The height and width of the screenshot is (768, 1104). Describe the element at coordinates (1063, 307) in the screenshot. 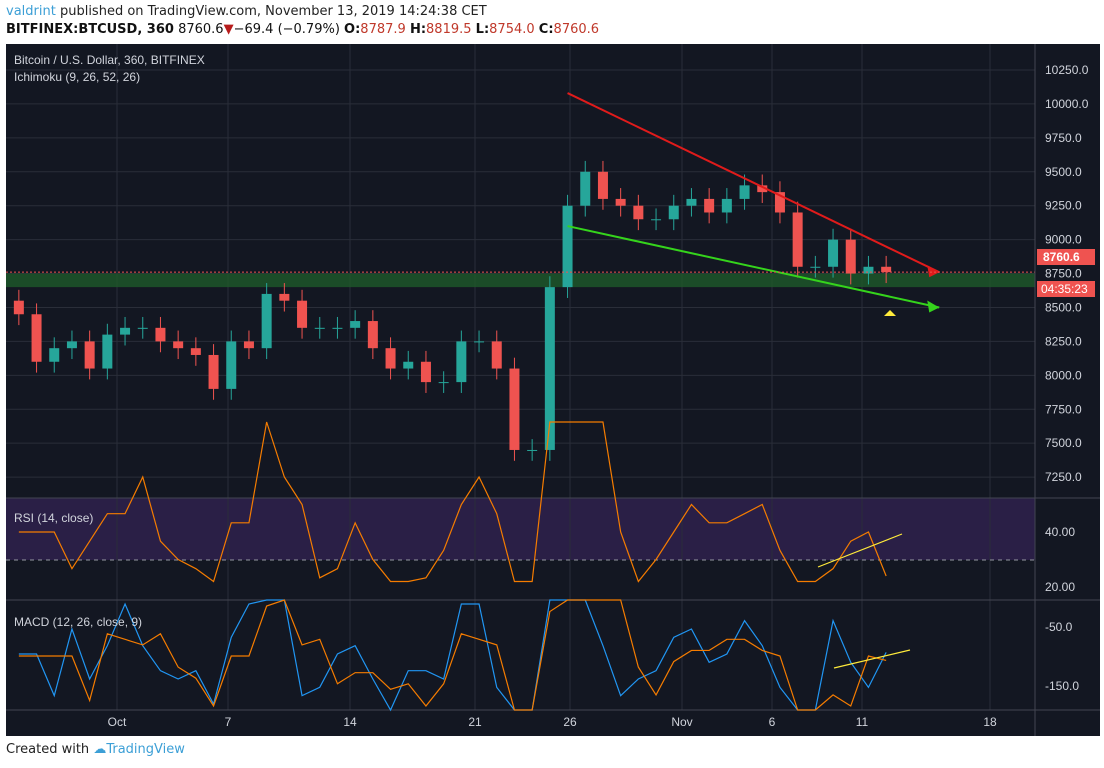

I see `price-tick: 8500.0` at that location.